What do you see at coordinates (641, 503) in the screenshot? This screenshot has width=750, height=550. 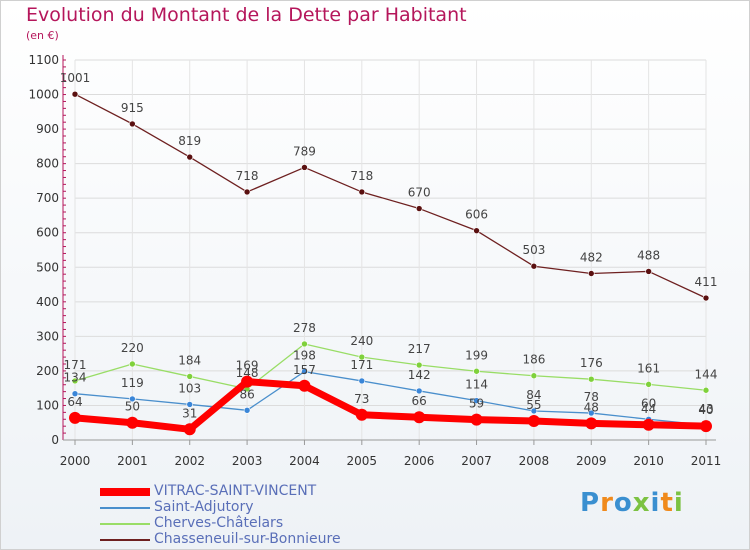 I see `logo-letter: x` at bounding box center [641, 503].